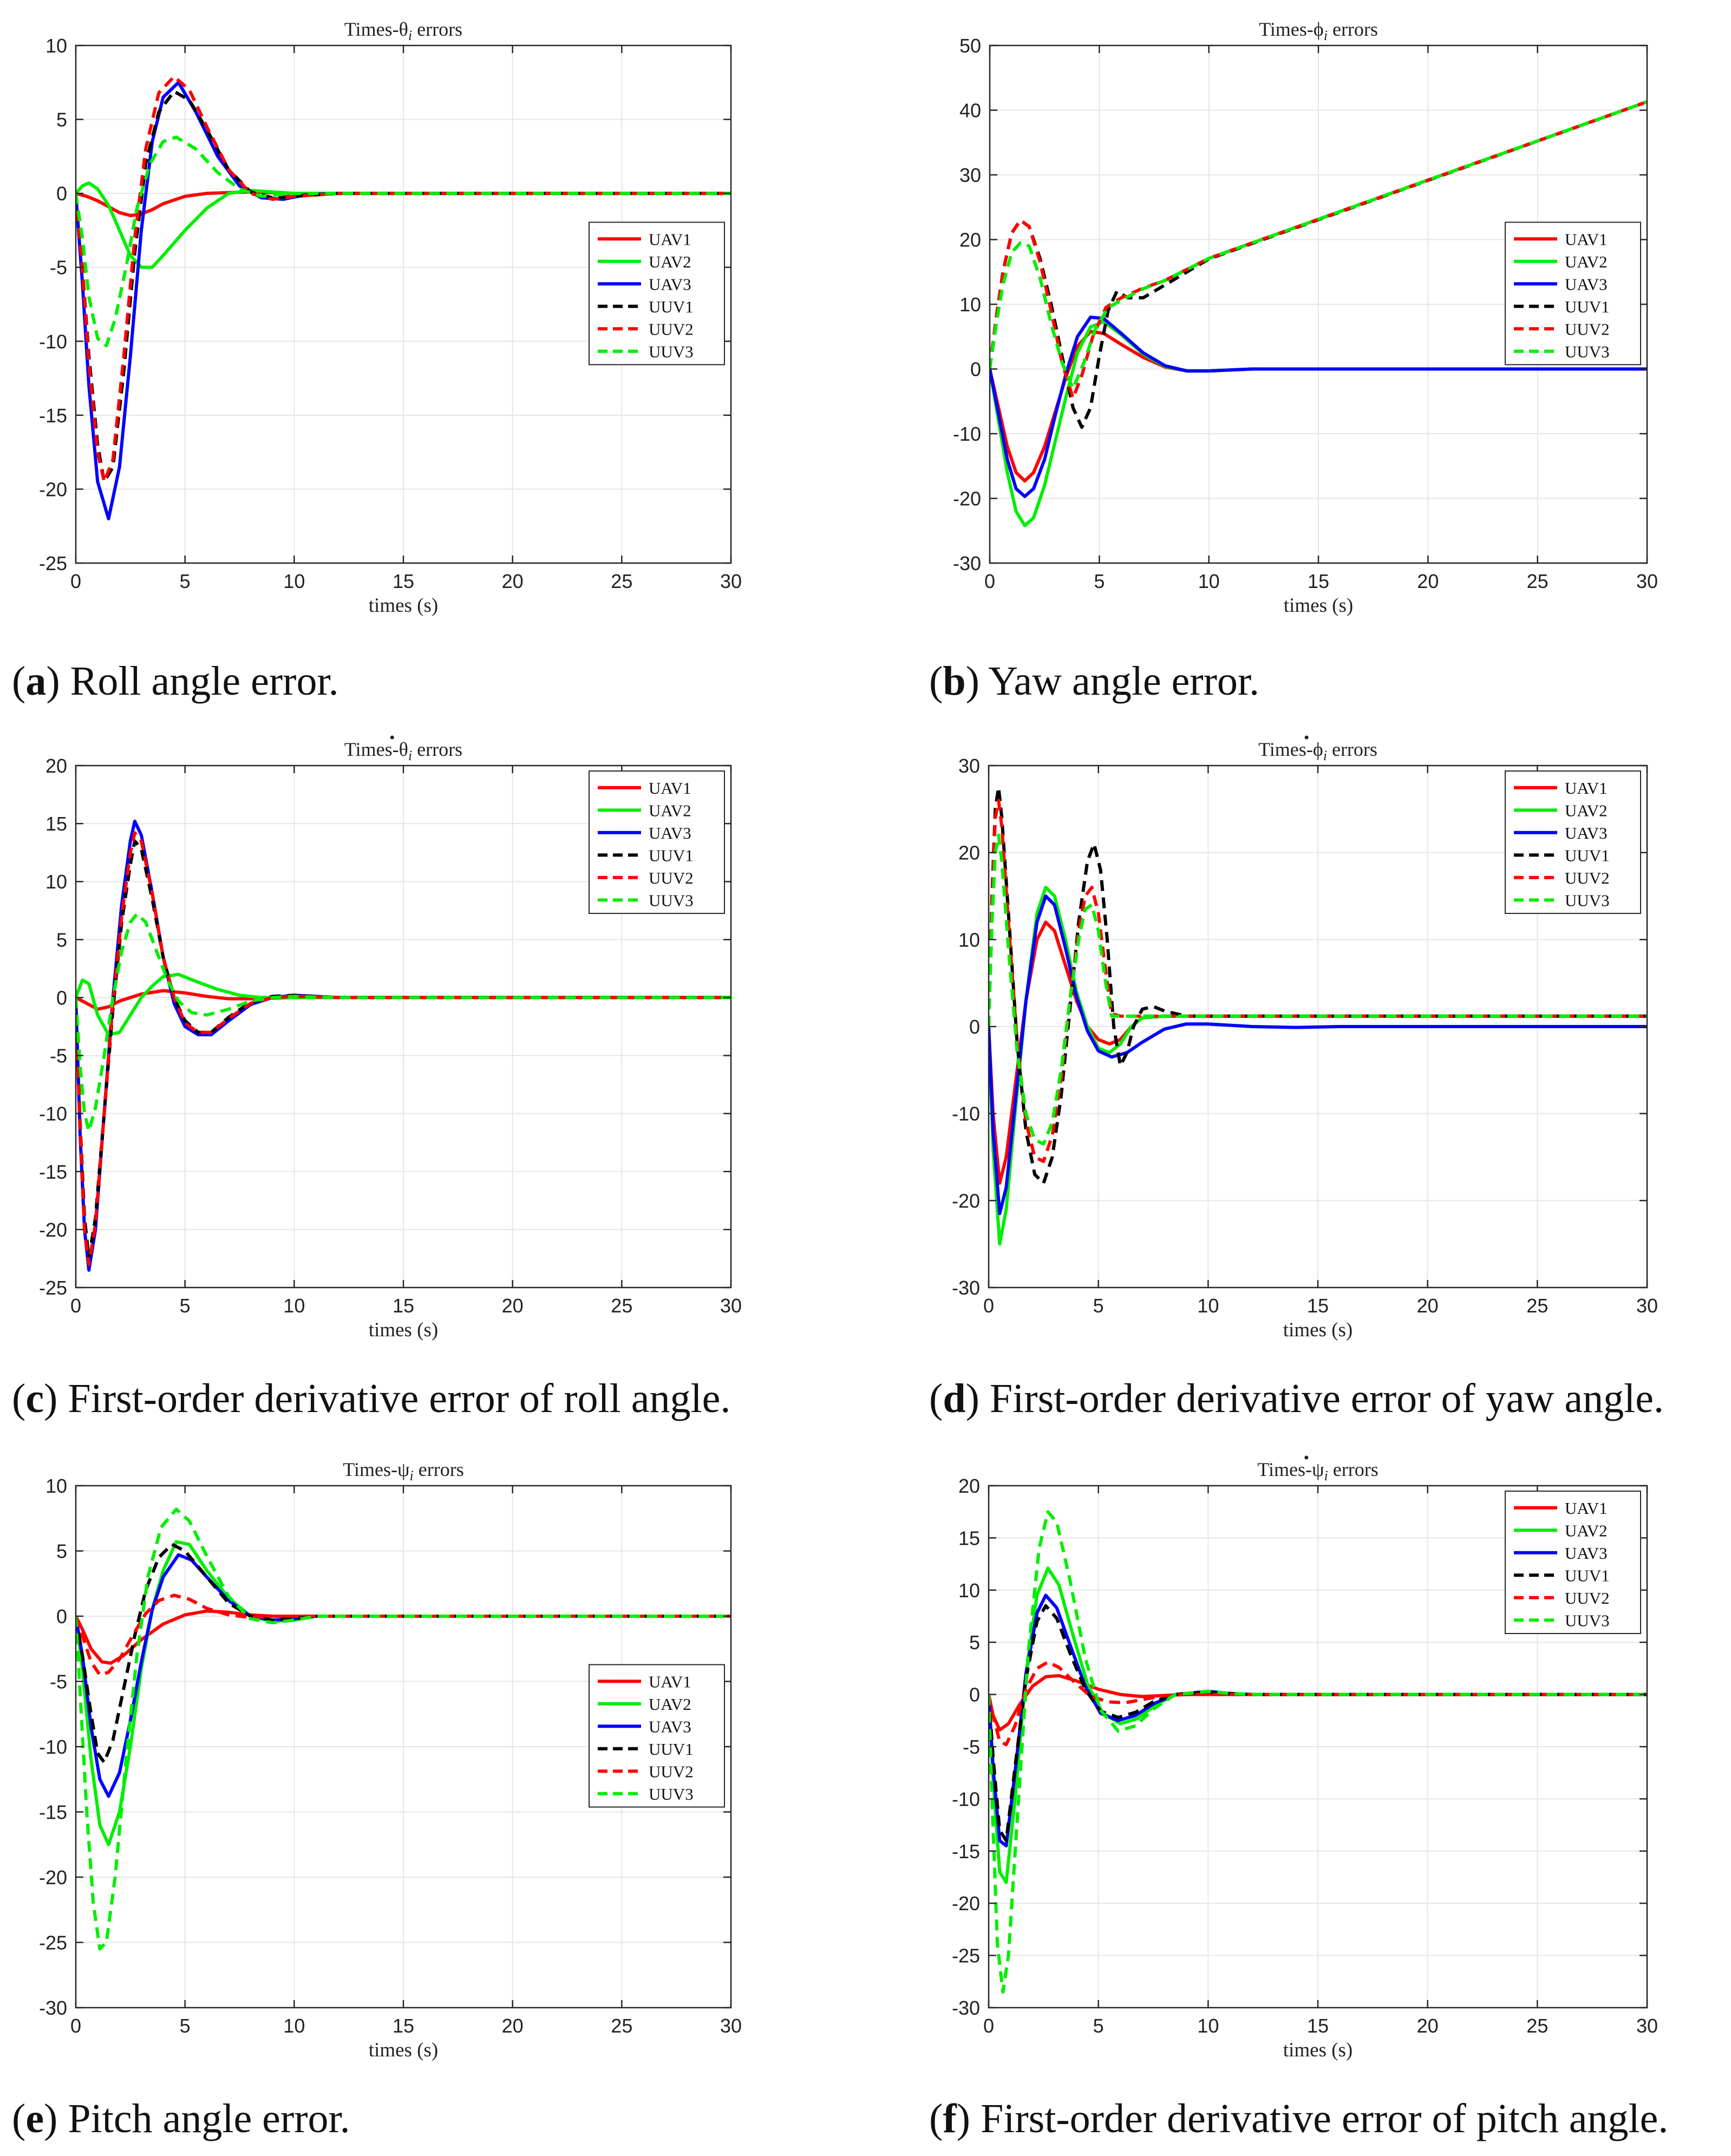  Describe the element at coordinates (56, 766) in the screenshot. I see `y-tick-label: 20` at that location.